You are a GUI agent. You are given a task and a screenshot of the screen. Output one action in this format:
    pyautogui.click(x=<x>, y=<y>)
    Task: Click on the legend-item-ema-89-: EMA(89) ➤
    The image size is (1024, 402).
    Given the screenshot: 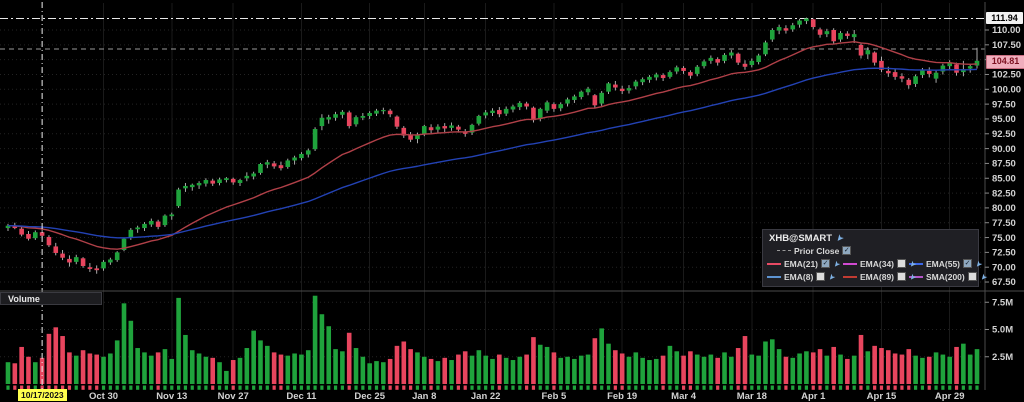 What is the action you would take?
    pyautogui.click(x=880, y=276)
    